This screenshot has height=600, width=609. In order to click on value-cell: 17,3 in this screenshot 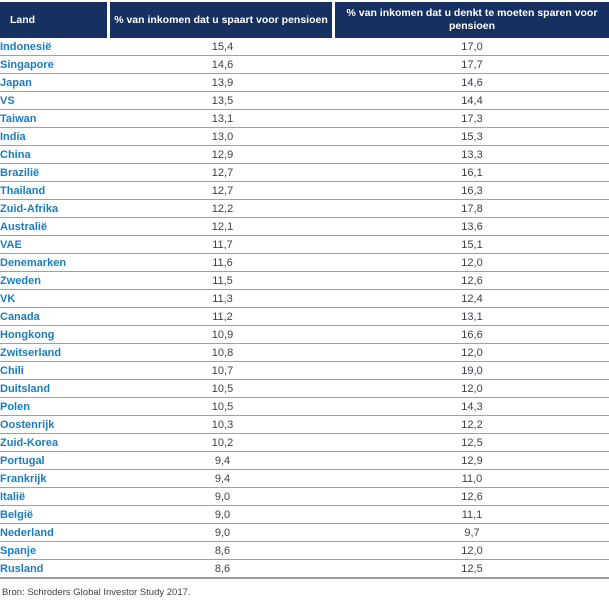, I will do `click(472, 118)`.